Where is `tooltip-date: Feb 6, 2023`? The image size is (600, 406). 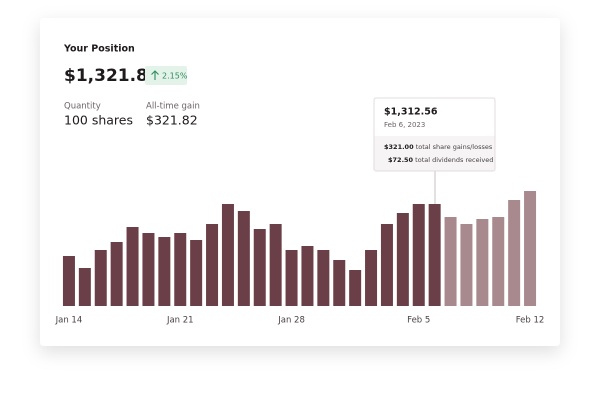 tooltip-date: Feb 6, 2023 is located at coordinates (404, 125).